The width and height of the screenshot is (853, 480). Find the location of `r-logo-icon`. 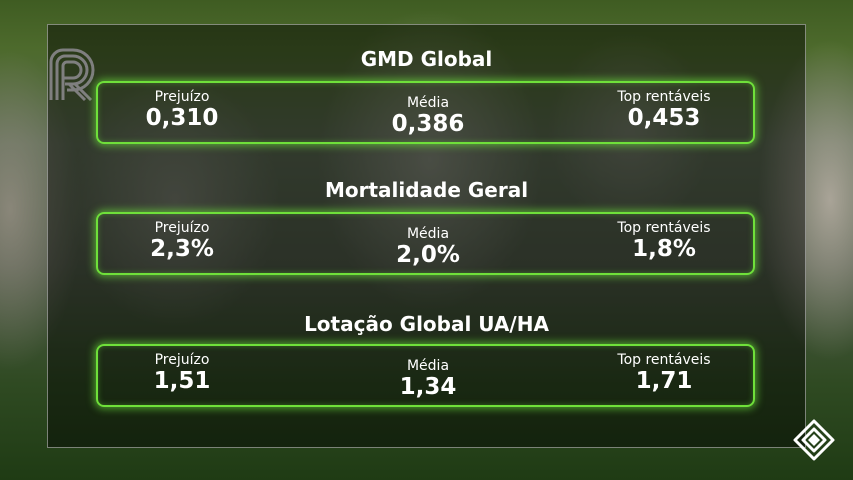

r-logo-icon is located at coordinates (72, 75).